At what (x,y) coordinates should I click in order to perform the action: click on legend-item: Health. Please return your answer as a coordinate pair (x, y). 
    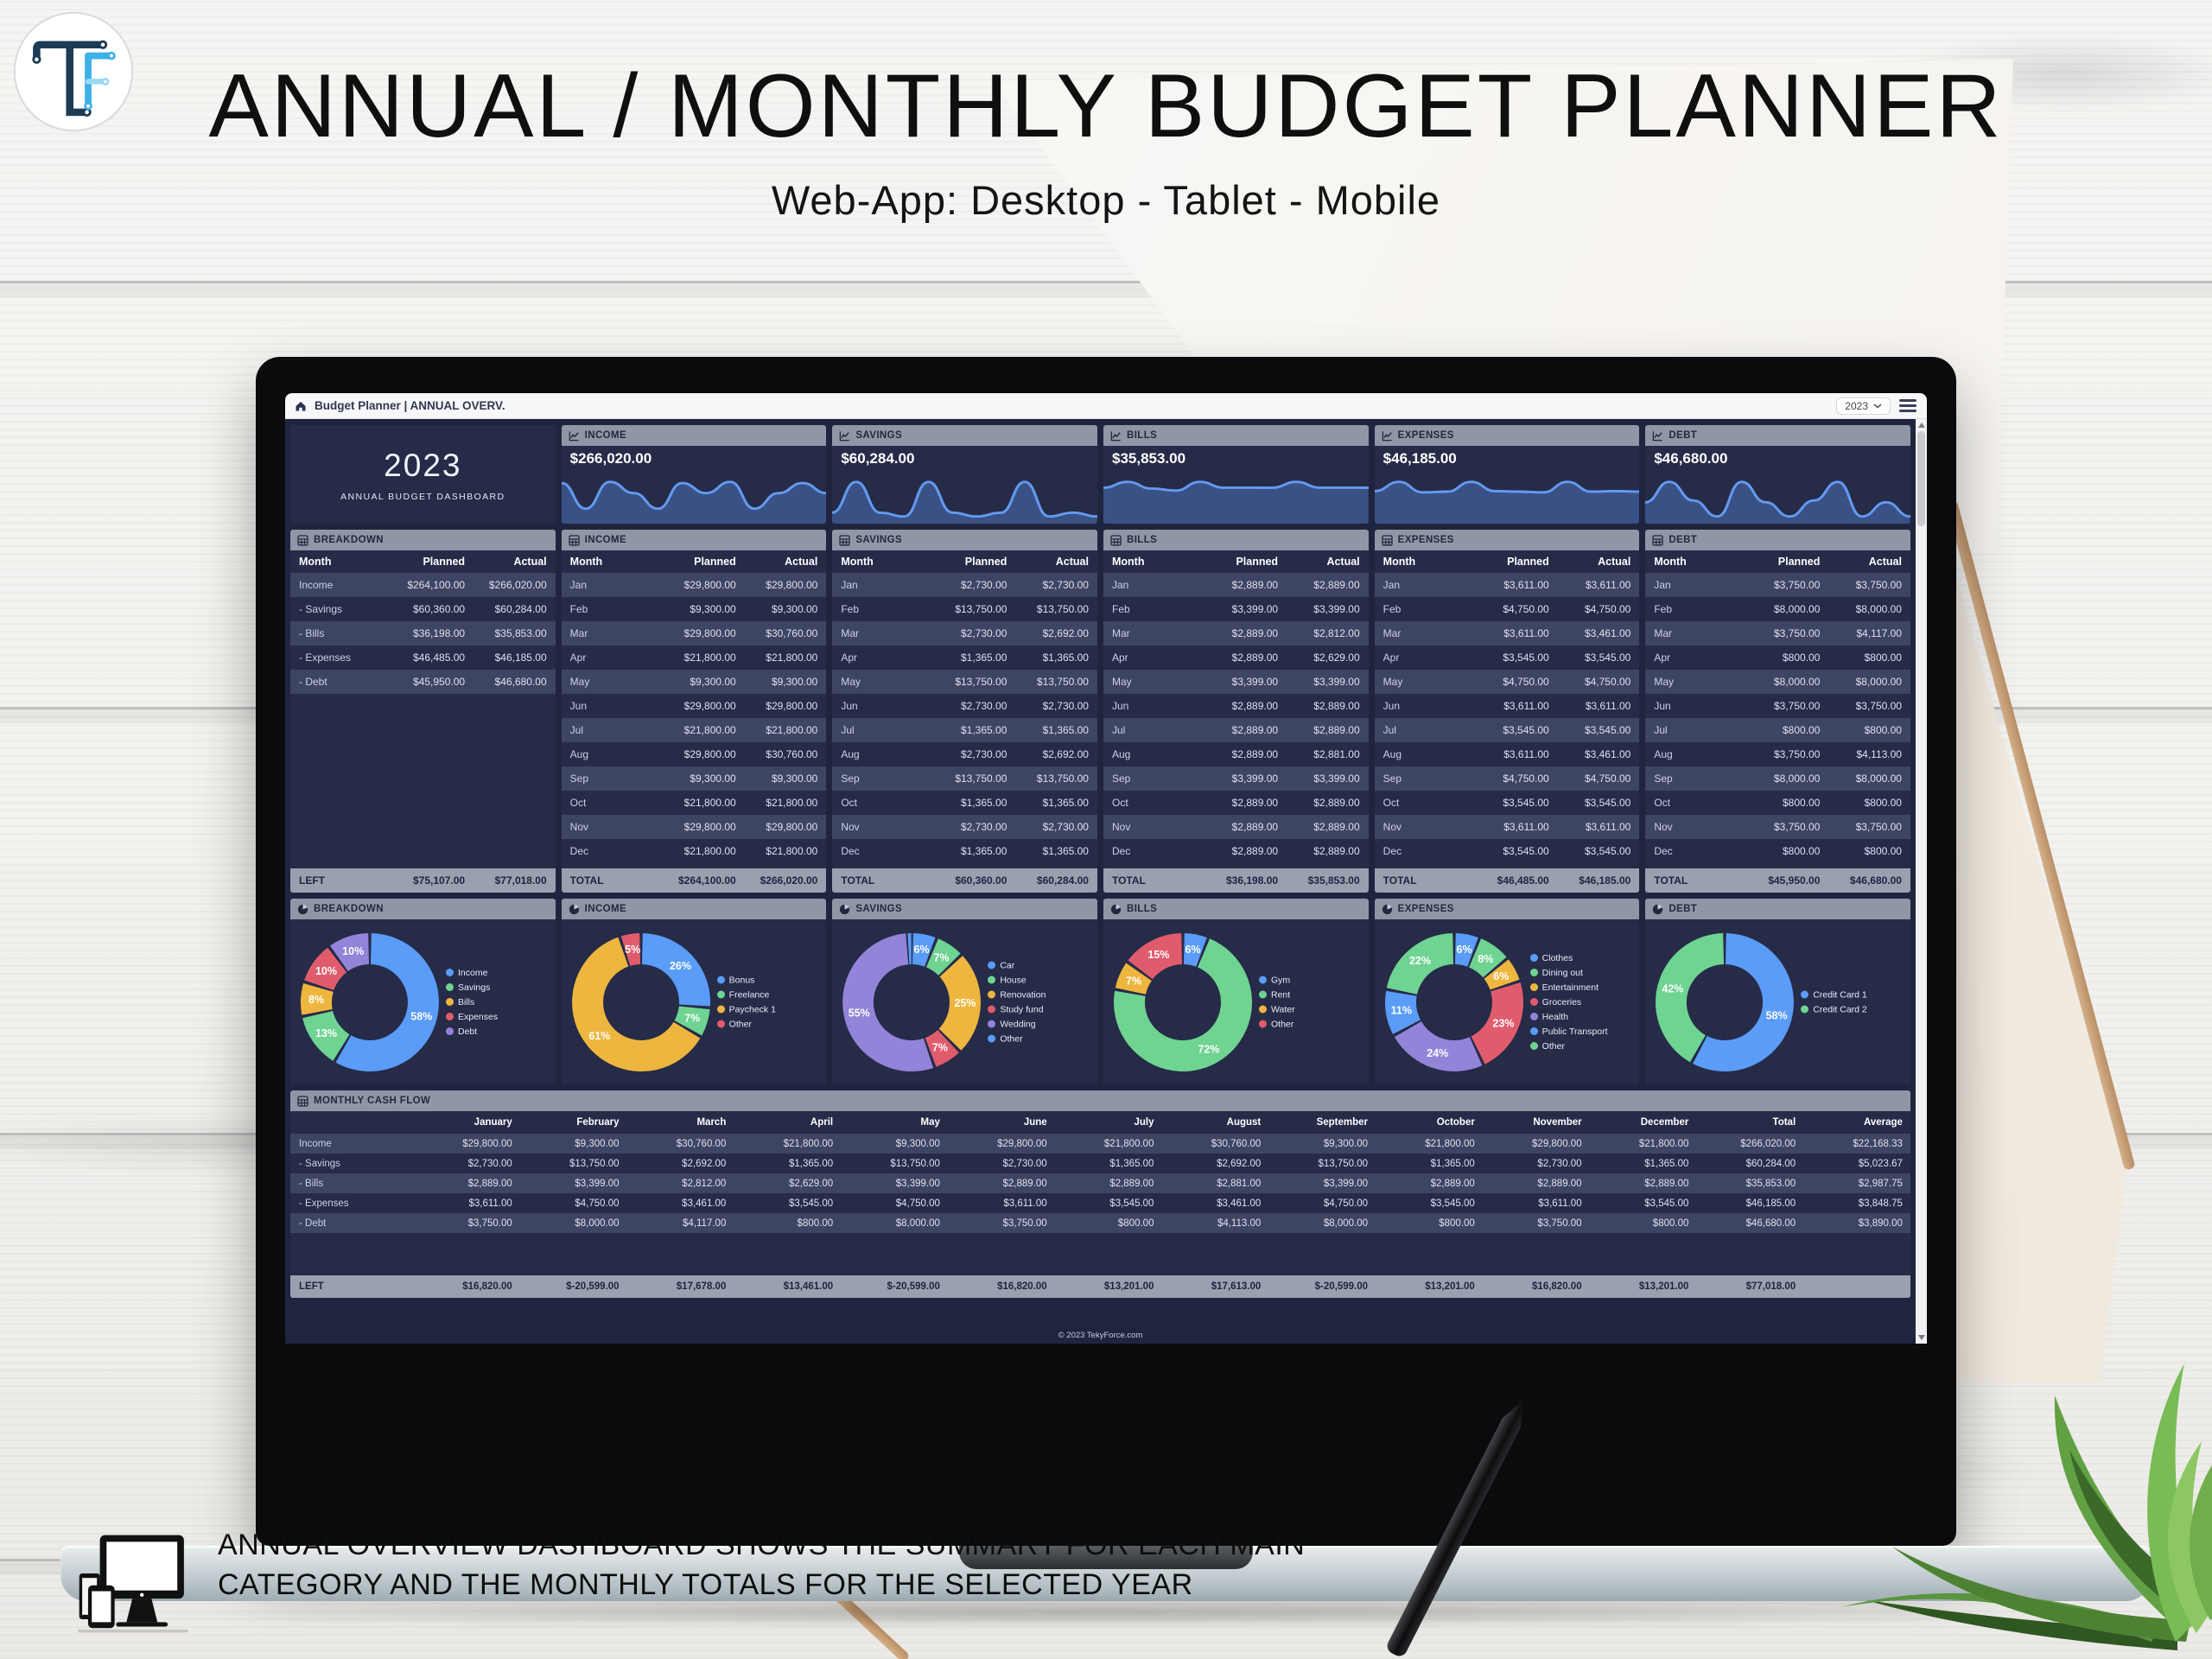
    Looking at the image, I should click on (1568, 1017).